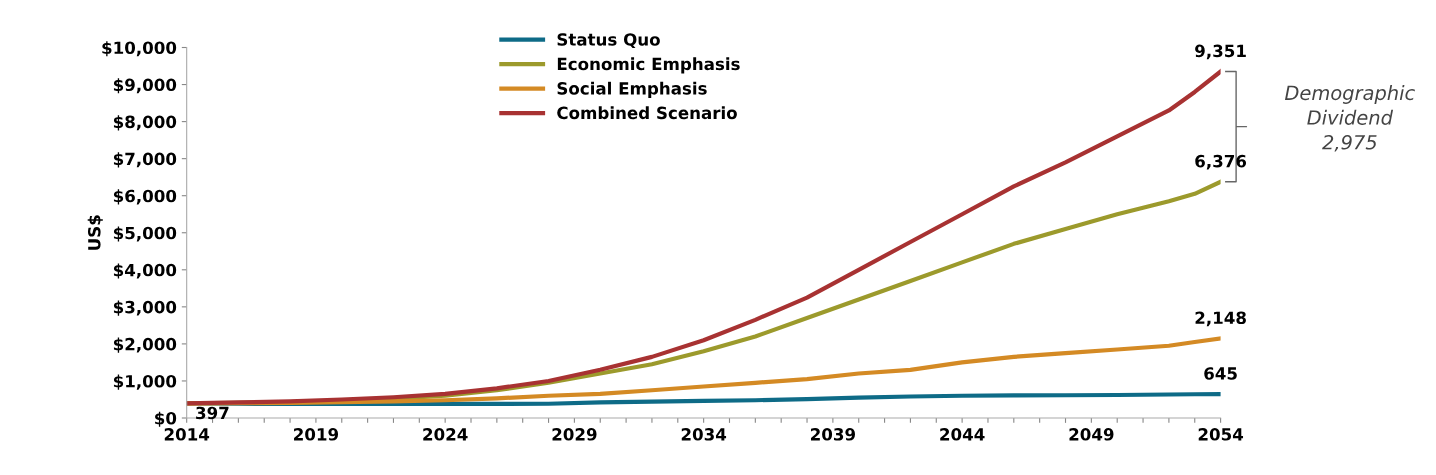  What do you see at coordinates (145, 308) in the screenshot?
I see `y-tick-label: $3,000` at bounding box center [145, 308].